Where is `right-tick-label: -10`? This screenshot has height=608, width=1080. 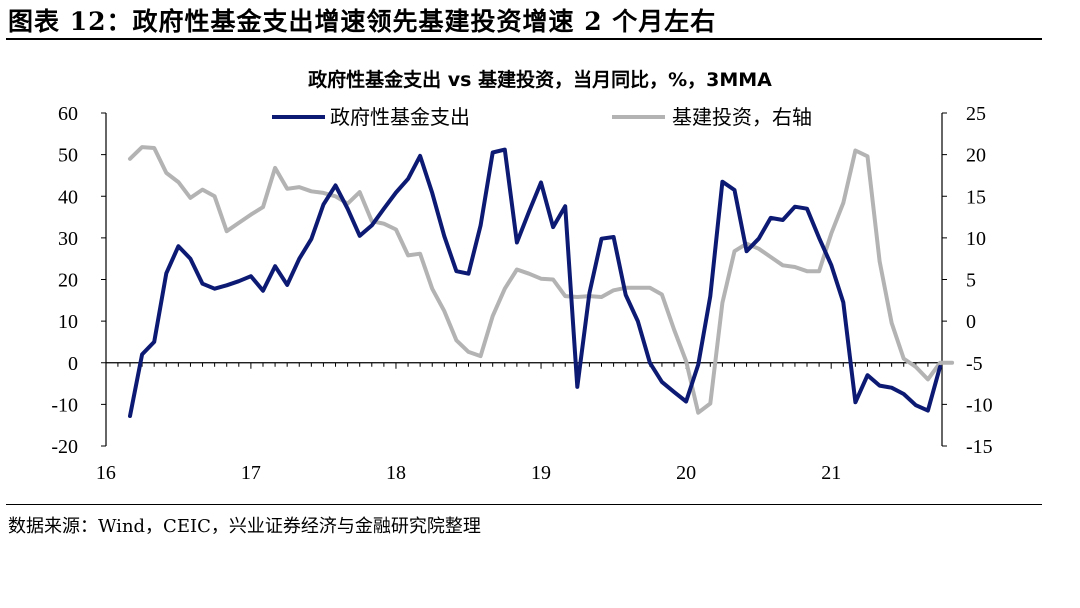 right-tick-label: -10 is located at coordinates (979, 405).